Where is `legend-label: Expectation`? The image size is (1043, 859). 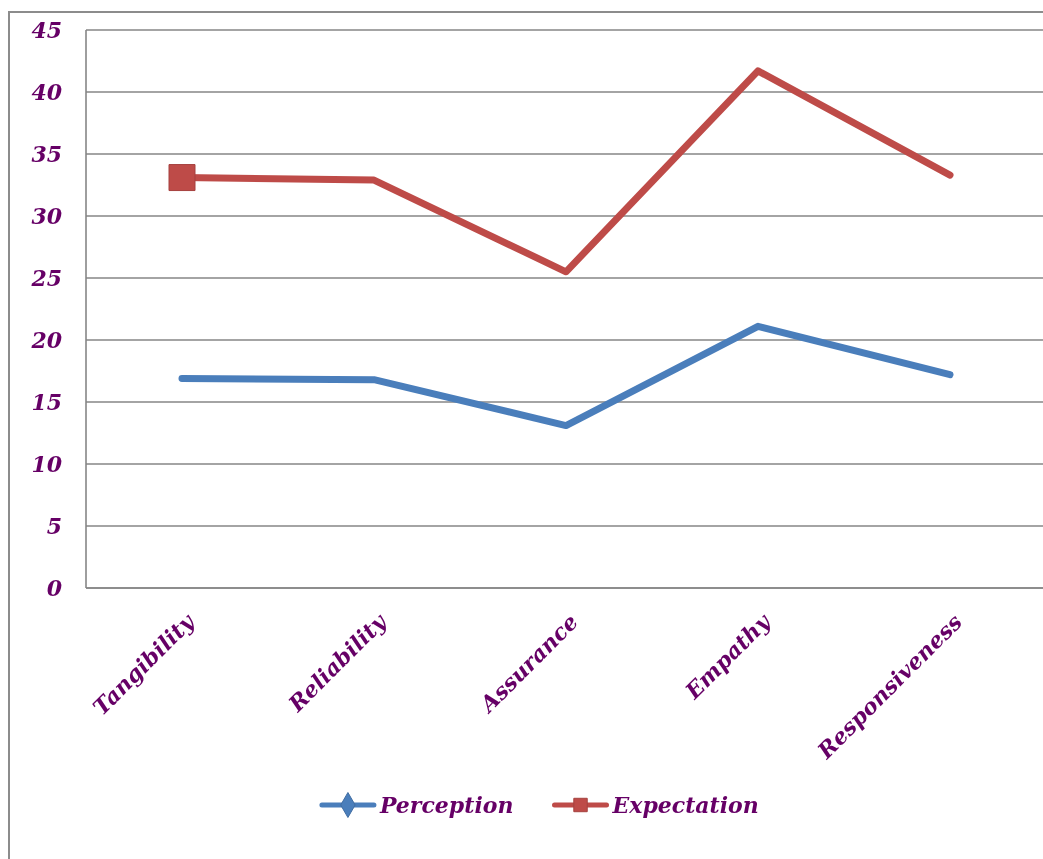 legend-label: Expectation is located at coordinates (685, 804).